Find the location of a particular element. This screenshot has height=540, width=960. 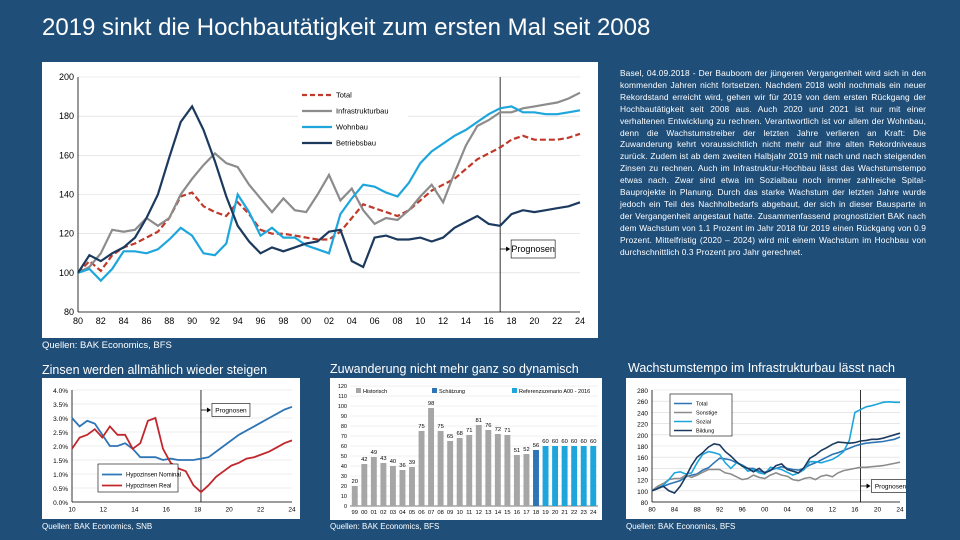

x-tick-label: 92 is located at coordinates (720, 510).